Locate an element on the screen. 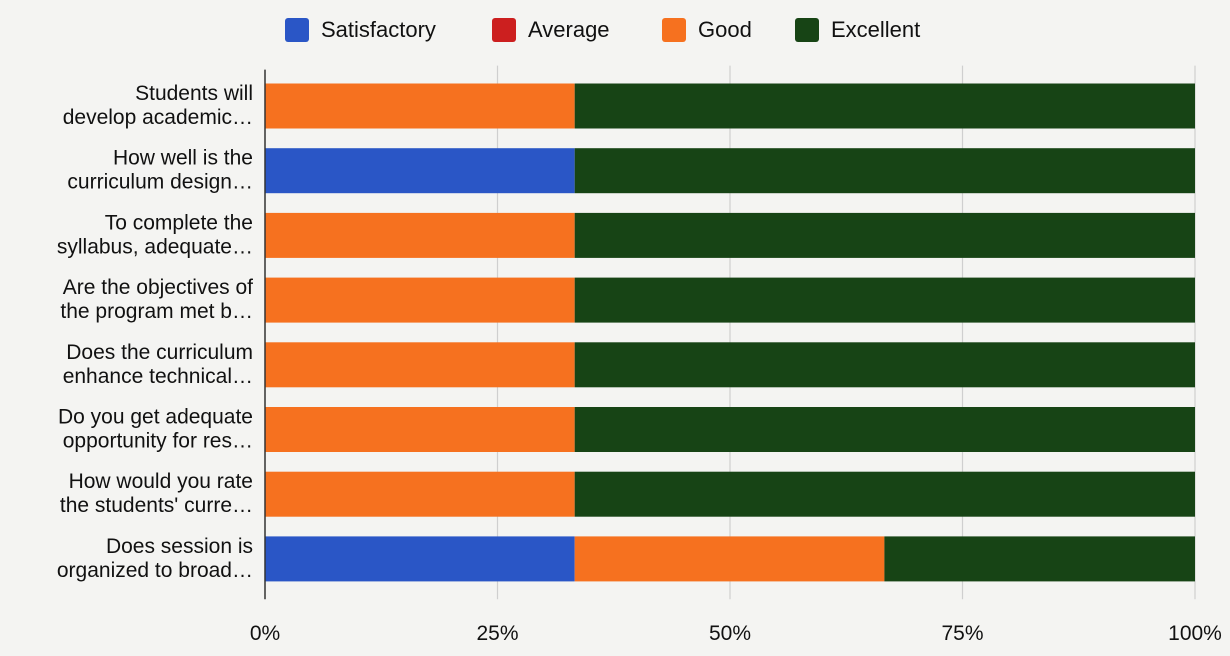 The image size is (1230, 656). legend-swatch-satisfactory is located at coordinates (297, 30).